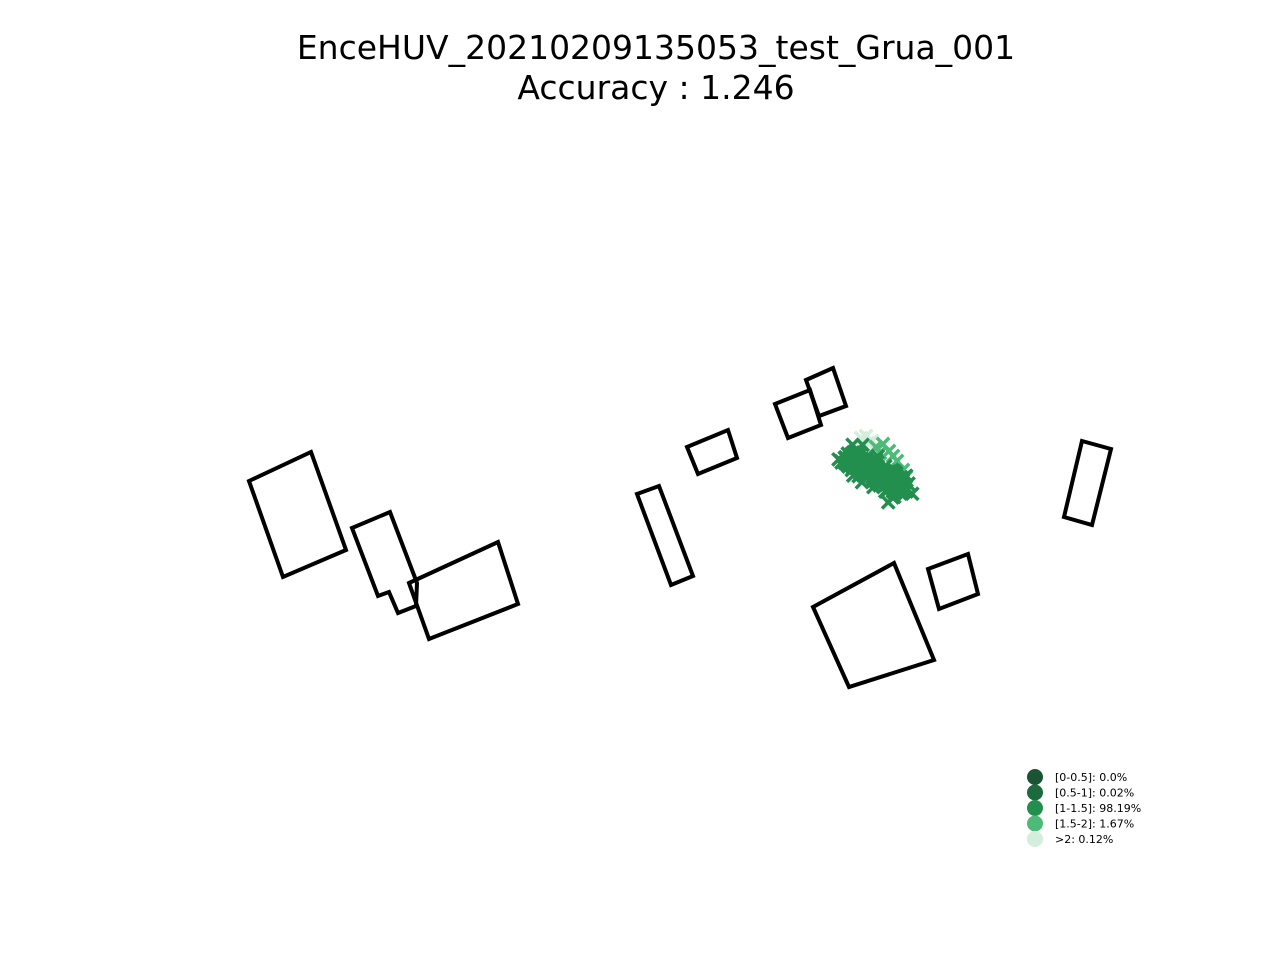 This screenshot has width=1280, height=960. I want to click on chart-subtitle: Accuracy : 1.246, so click(655, 87).